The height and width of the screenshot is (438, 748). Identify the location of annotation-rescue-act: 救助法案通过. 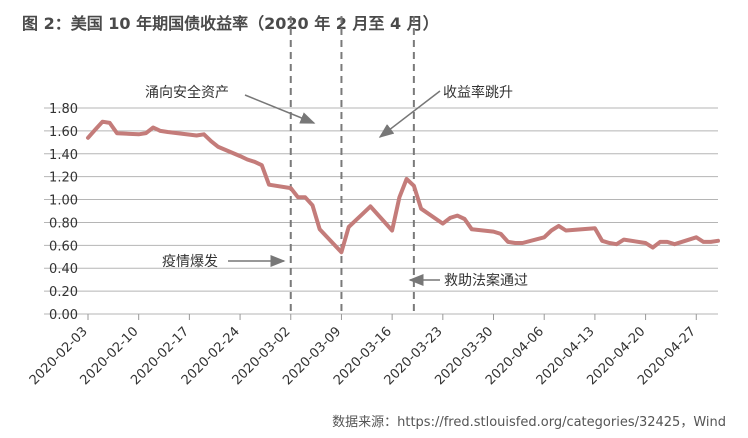
(486, 280).